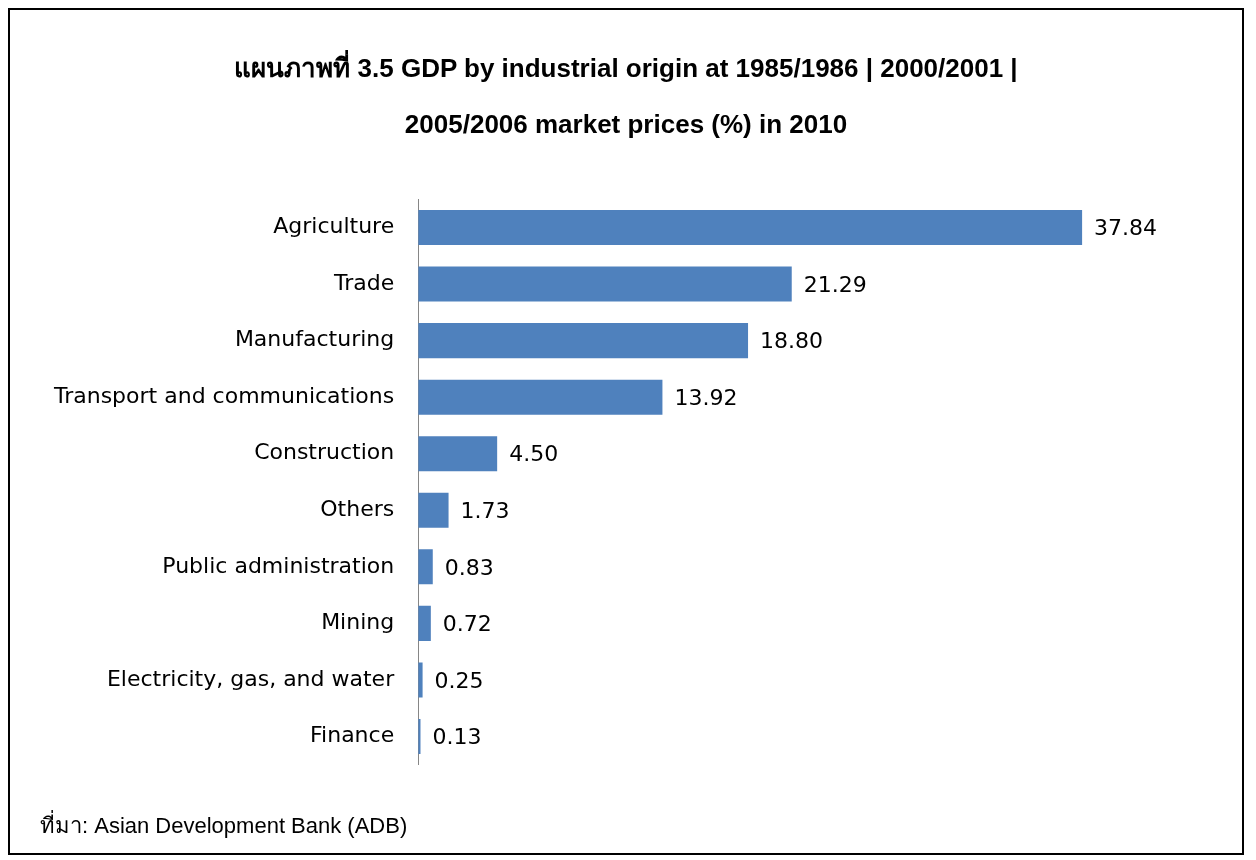 This screenshot has width=1256, height=860. Describe the element at coordinates (467, 624) in the screenshot. I see `data-label: 0.72` at that location.